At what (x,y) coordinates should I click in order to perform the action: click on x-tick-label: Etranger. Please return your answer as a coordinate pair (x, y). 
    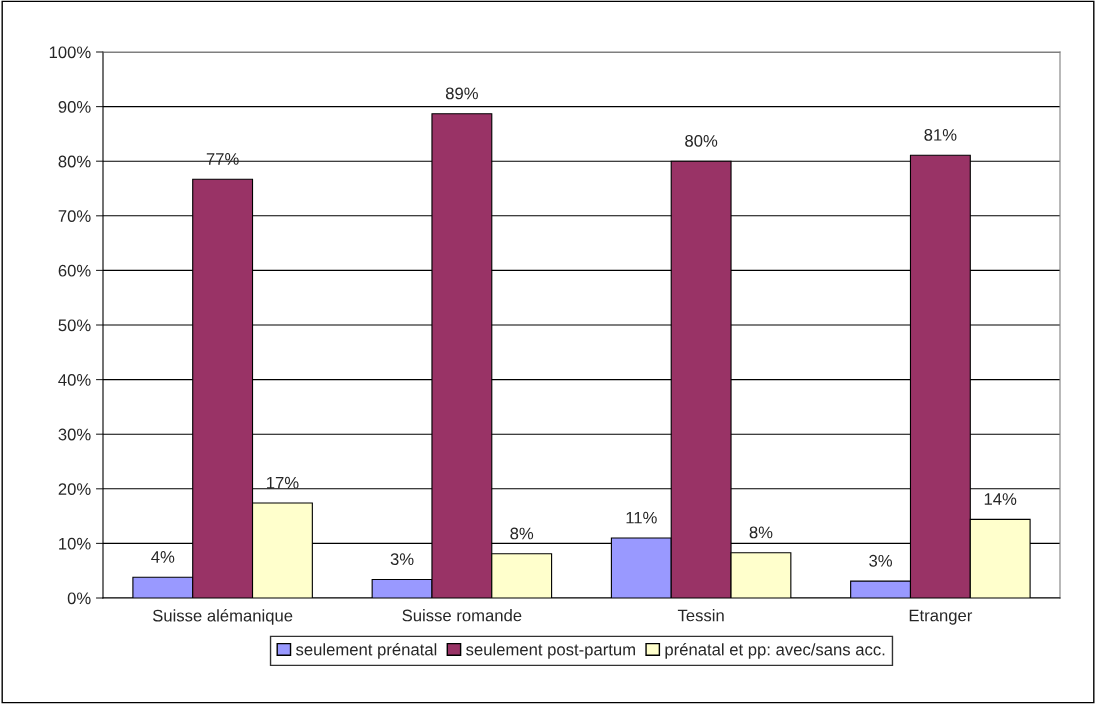
    Looking at the image, I should click on (941, 617).